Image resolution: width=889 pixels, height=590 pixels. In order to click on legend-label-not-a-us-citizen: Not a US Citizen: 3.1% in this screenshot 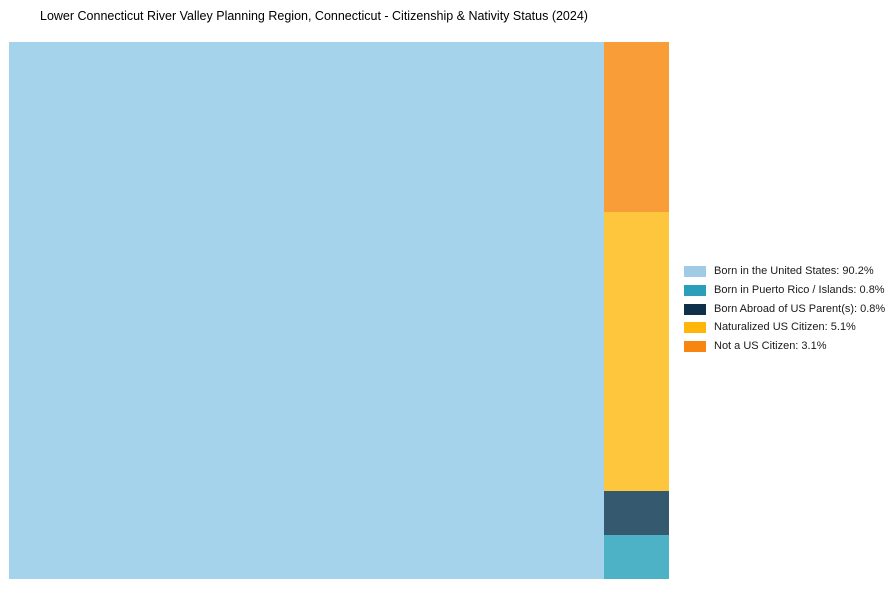, I will do `click(770, 346)`.